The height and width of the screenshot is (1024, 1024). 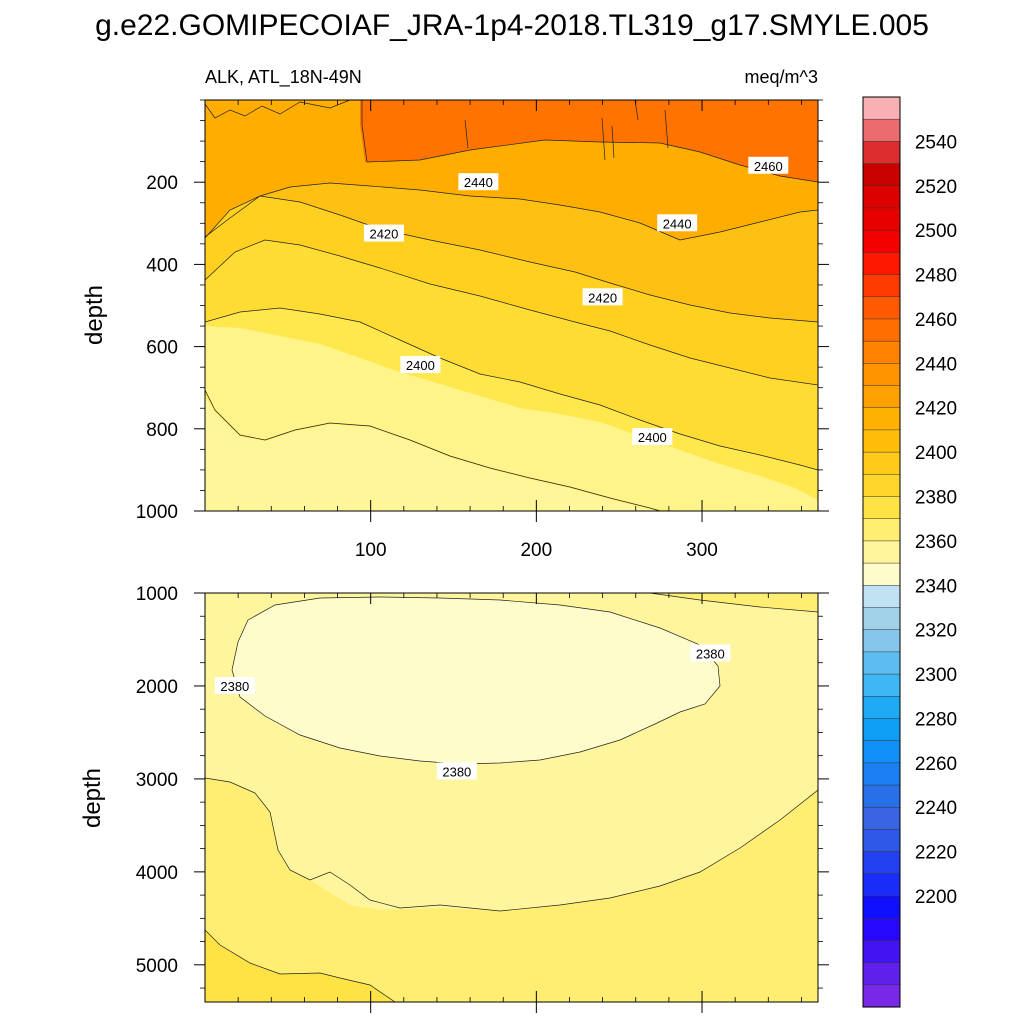 I want to click on x-tick-label: 300, so click(x=702, y=550).